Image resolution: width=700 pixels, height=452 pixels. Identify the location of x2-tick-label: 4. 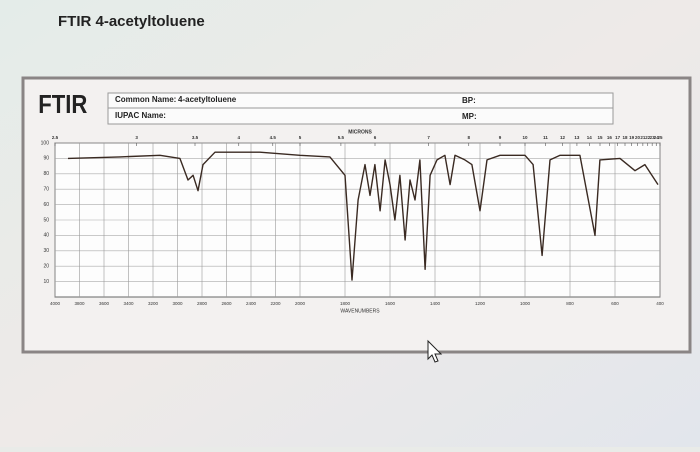
(238, 137).